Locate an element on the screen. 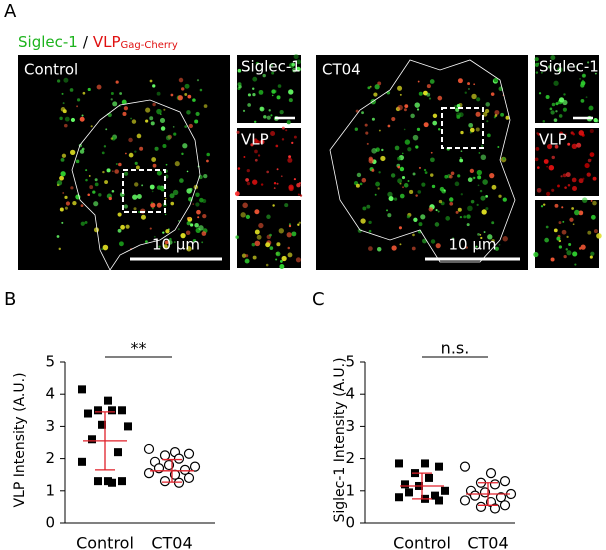 This screenshot has height=550, width=606. cell-outline is located at coordinates (136, 185).